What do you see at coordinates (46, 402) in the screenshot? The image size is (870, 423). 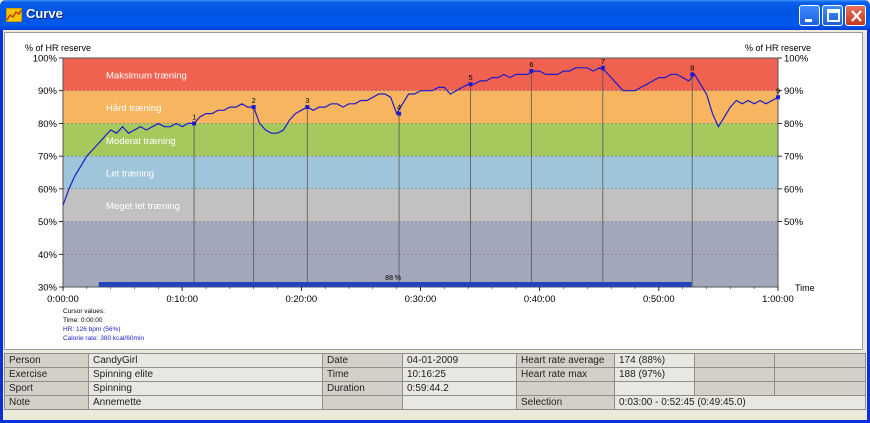 I see `info-label: Note` at bounding box center [46, 402].